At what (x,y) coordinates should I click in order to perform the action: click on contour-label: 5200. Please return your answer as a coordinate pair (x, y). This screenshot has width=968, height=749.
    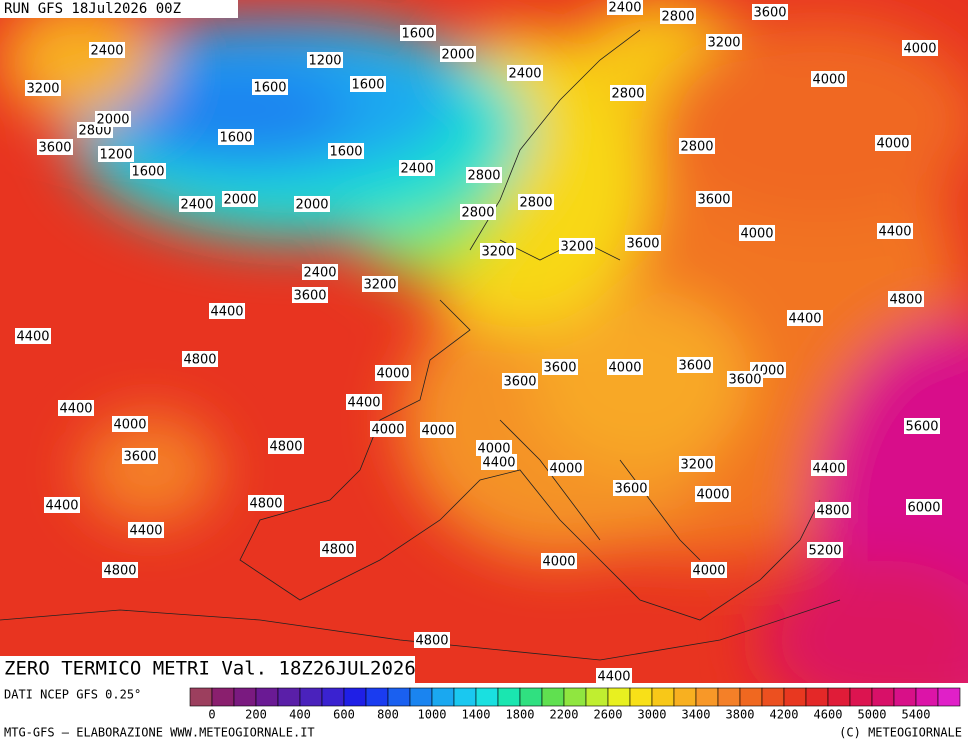
    Looking at the image, I should click on (824, 551).